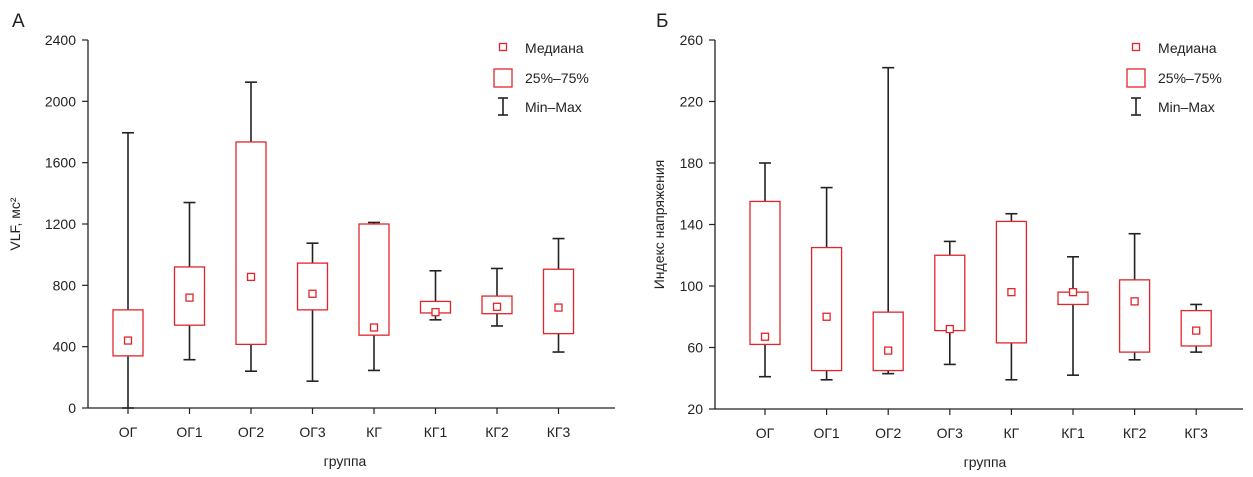 This screenshot has width=1253, height=477. What do you see at coordinates (662, 21) in the screenshot?
I see `panel-label: Б` at bounding box center [662, 21].